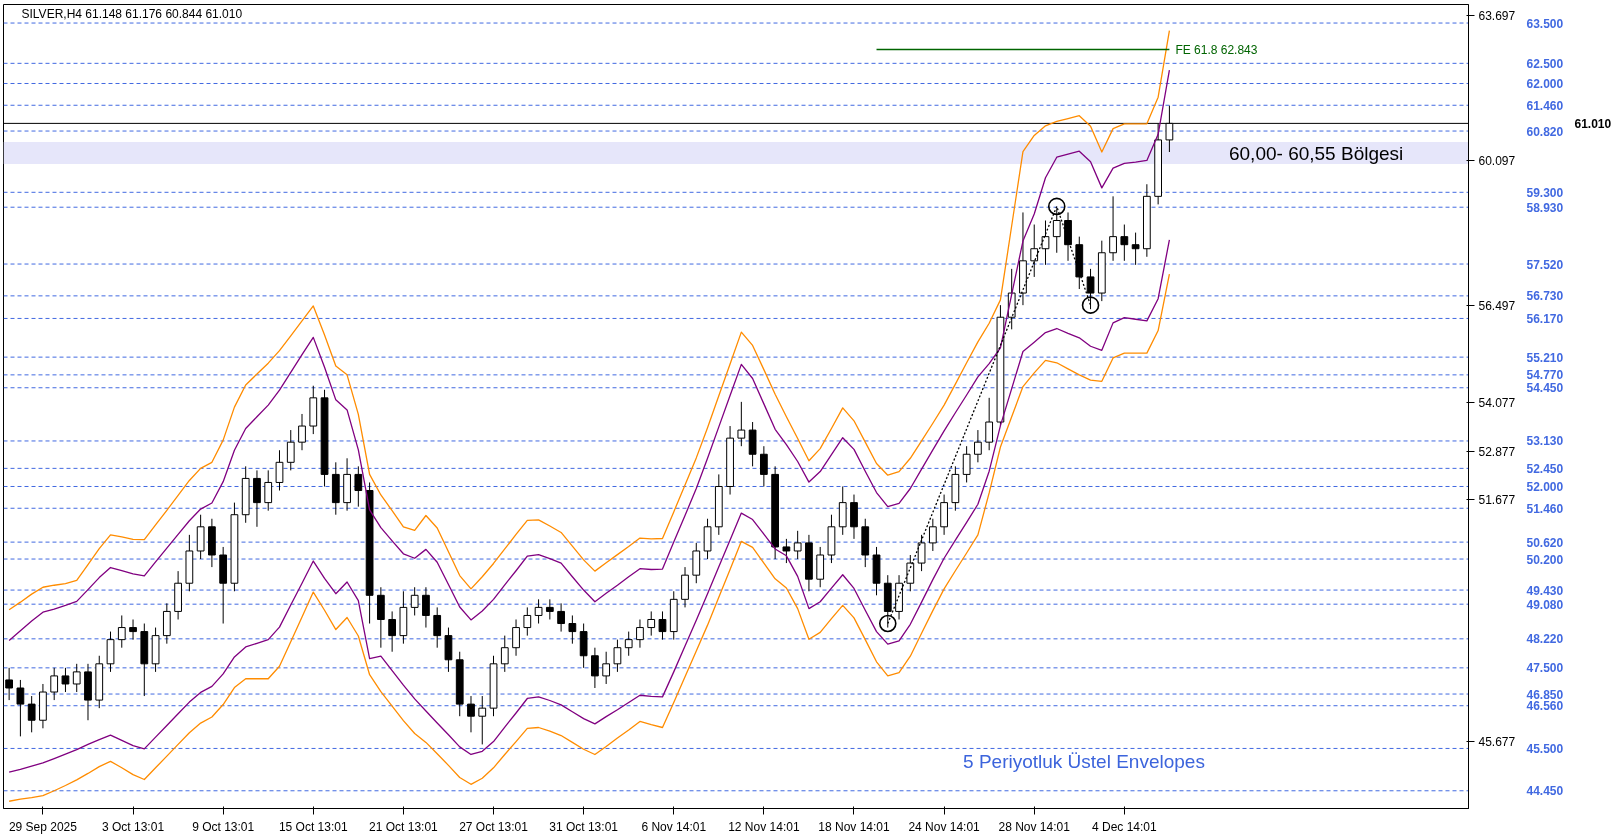 The width and height of the screenshot is (1614, 840). I want to click on x-tick-label: 24 Nov 14:01, so click(944, 826).